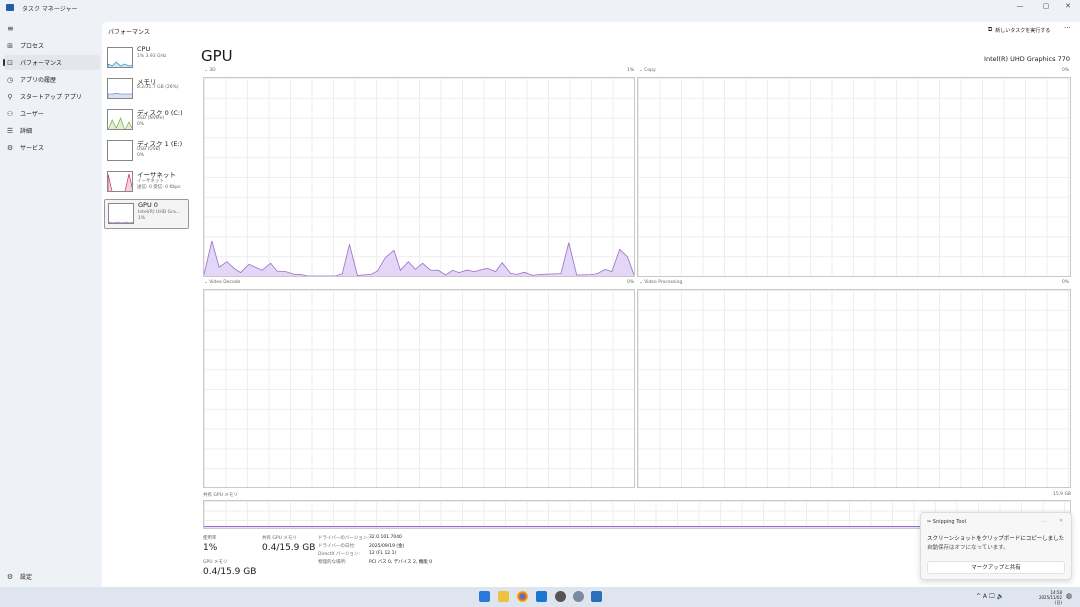 Image resolution: width=1080 pixels, height=607 pixels. What do you see at coordinates (10, 62) in the screenshot?
I see `performance-icon: ⊡` at bounding box center [10, 62].